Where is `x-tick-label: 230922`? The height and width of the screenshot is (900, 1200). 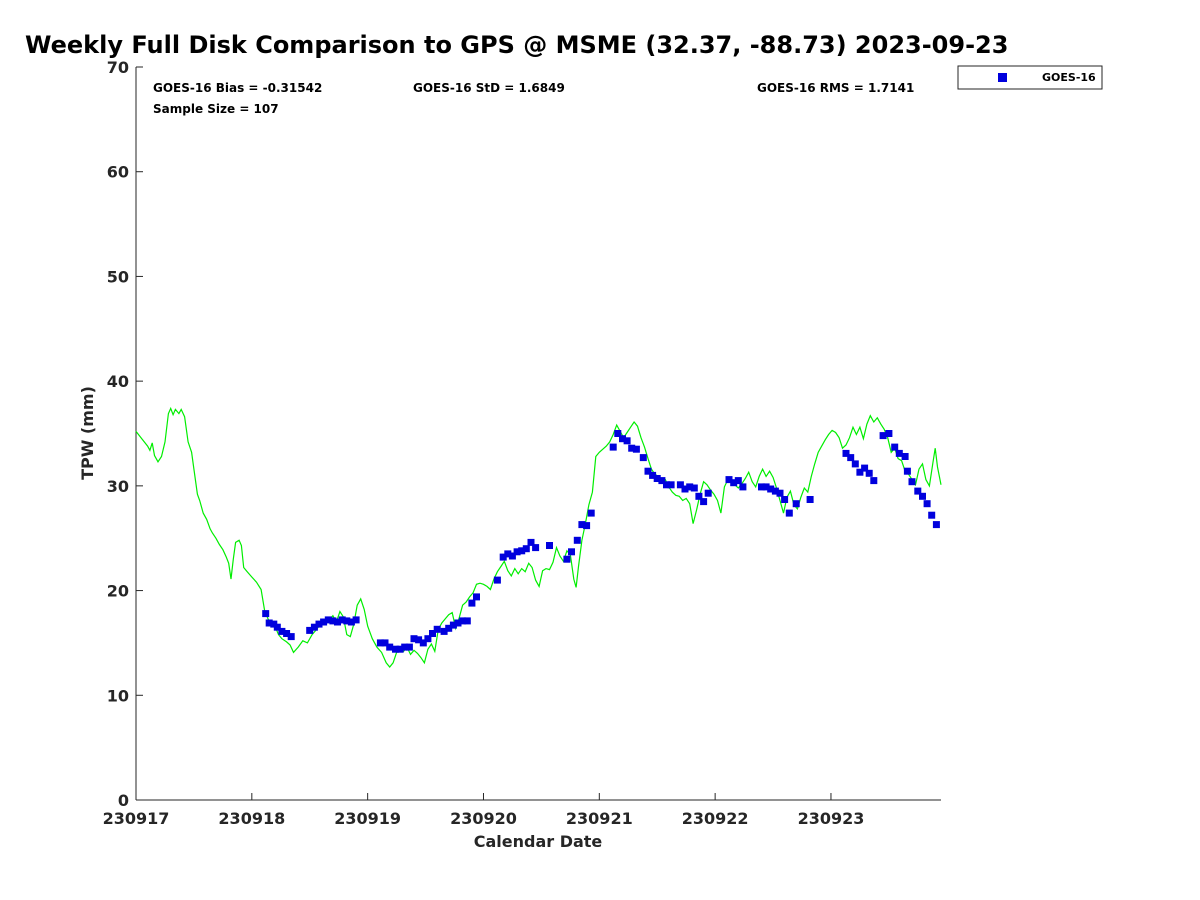 x-tick-label: 230922 is located at coordinates (715, 818).